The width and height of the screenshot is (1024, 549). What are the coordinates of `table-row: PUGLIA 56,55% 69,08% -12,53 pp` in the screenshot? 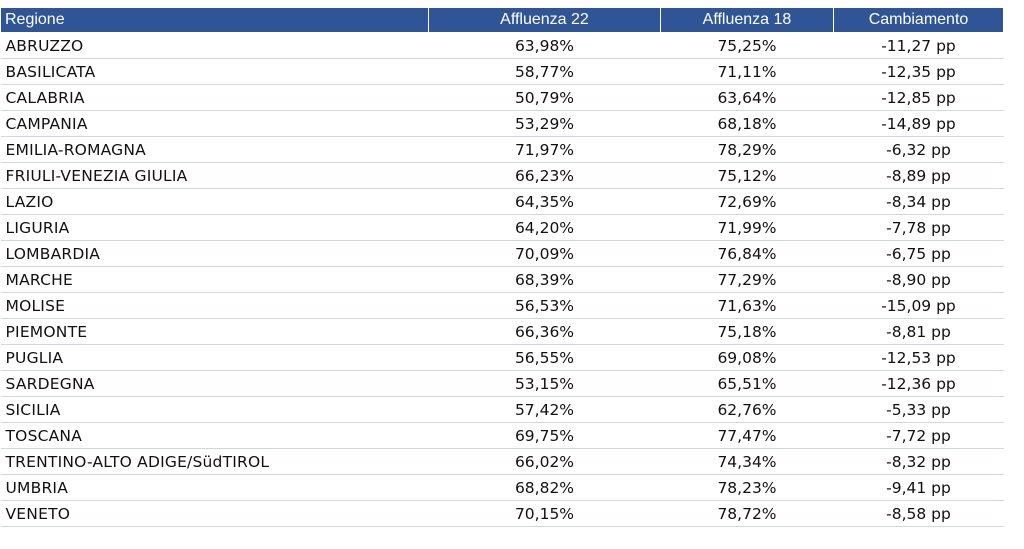 It's located at (502, 357).